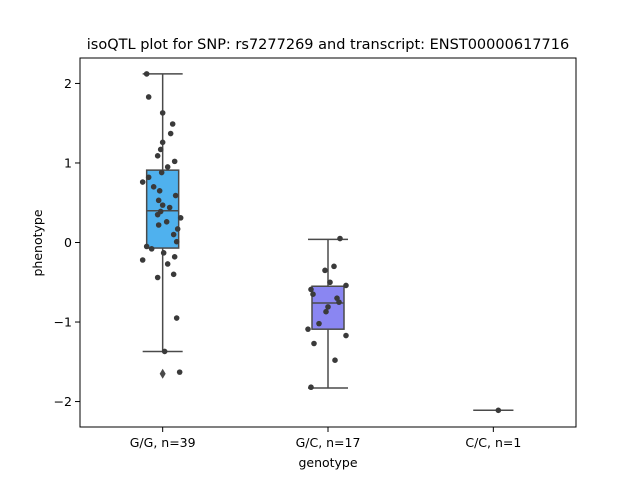  I want to click on x-axis-label: genotype, so click(327, 462).